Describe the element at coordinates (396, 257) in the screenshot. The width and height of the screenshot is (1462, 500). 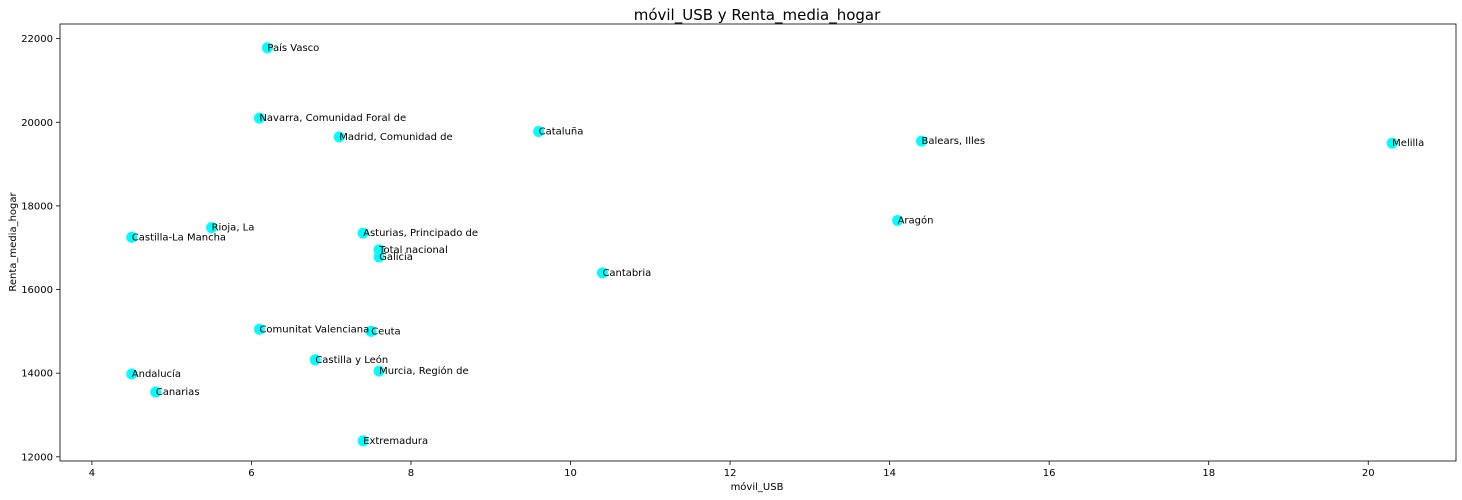
I see `data-point-label: Galicia` at that location.